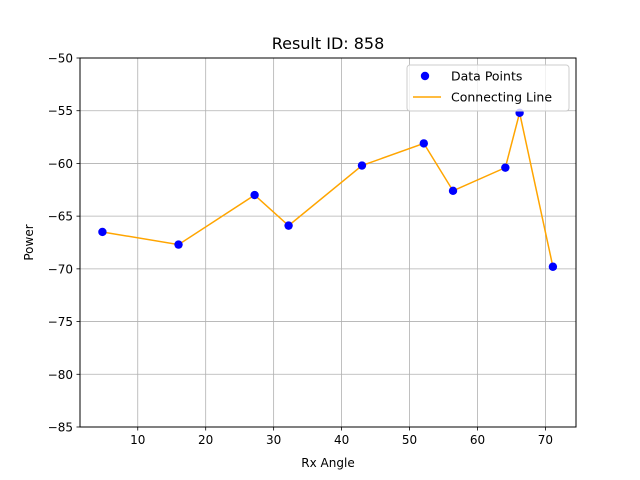  I want to click on chart-title: Result ID: 858, so click(328, 43).